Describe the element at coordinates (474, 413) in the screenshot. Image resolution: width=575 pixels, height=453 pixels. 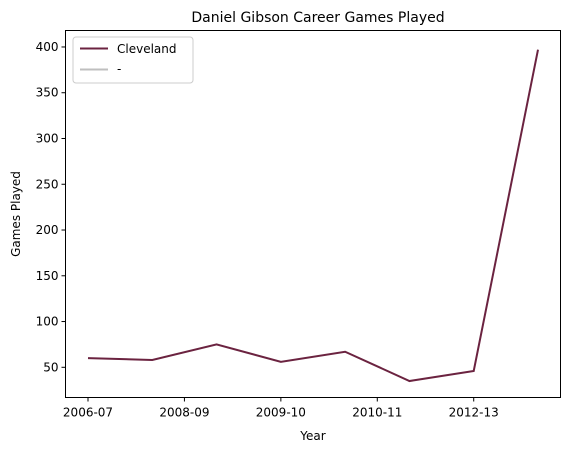
I see `x-tick-label: 2012-13` at that location.